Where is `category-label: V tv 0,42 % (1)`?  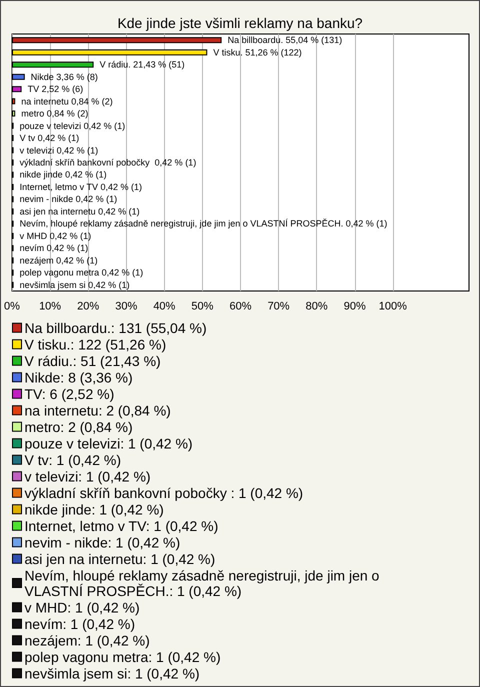
category-label: V tv 0,42 % (1) is located at coordinates (50, 138).